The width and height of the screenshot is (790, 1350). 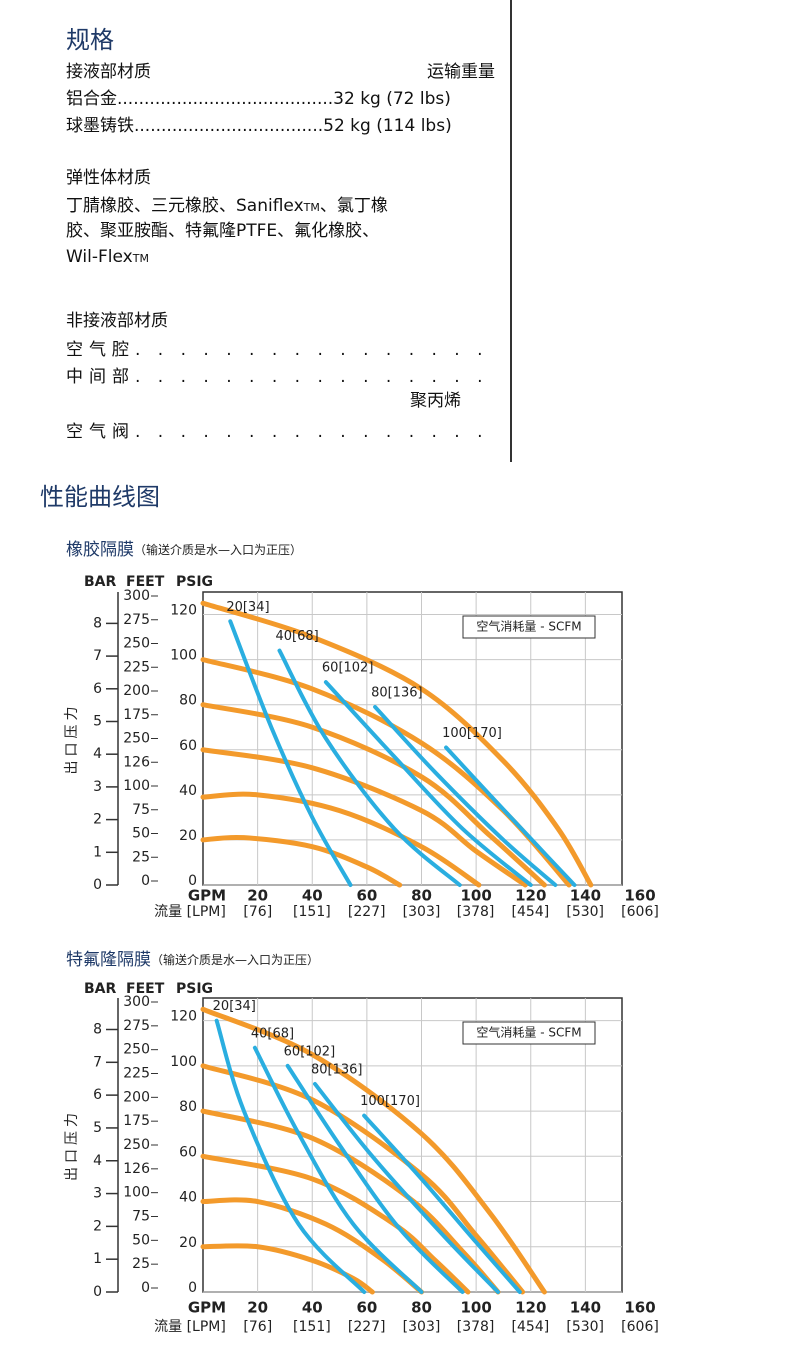 I want to click on text: 丁腈橡胶、三元橡胶、Saniflex, so click(x=185, y=206).